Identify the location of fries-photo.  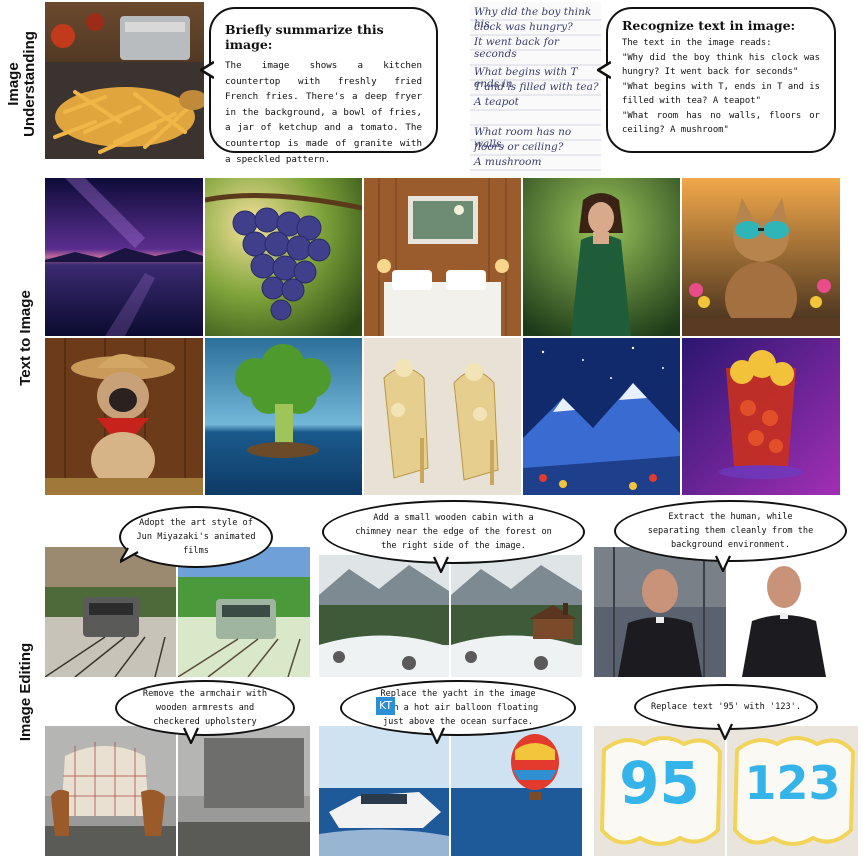
(124, 80).